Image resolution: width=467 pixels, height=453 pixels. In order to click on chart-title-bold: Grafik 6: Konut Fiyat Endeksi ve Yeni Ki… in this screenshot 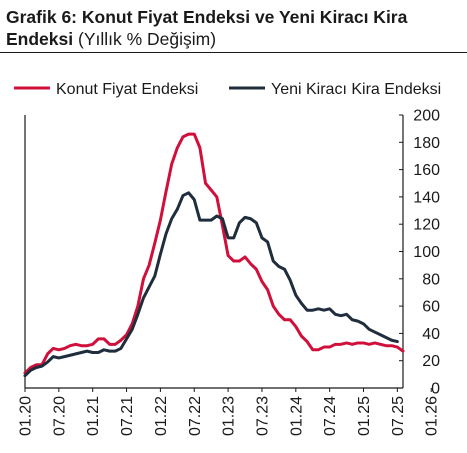, I will do `click(207, 28)`.